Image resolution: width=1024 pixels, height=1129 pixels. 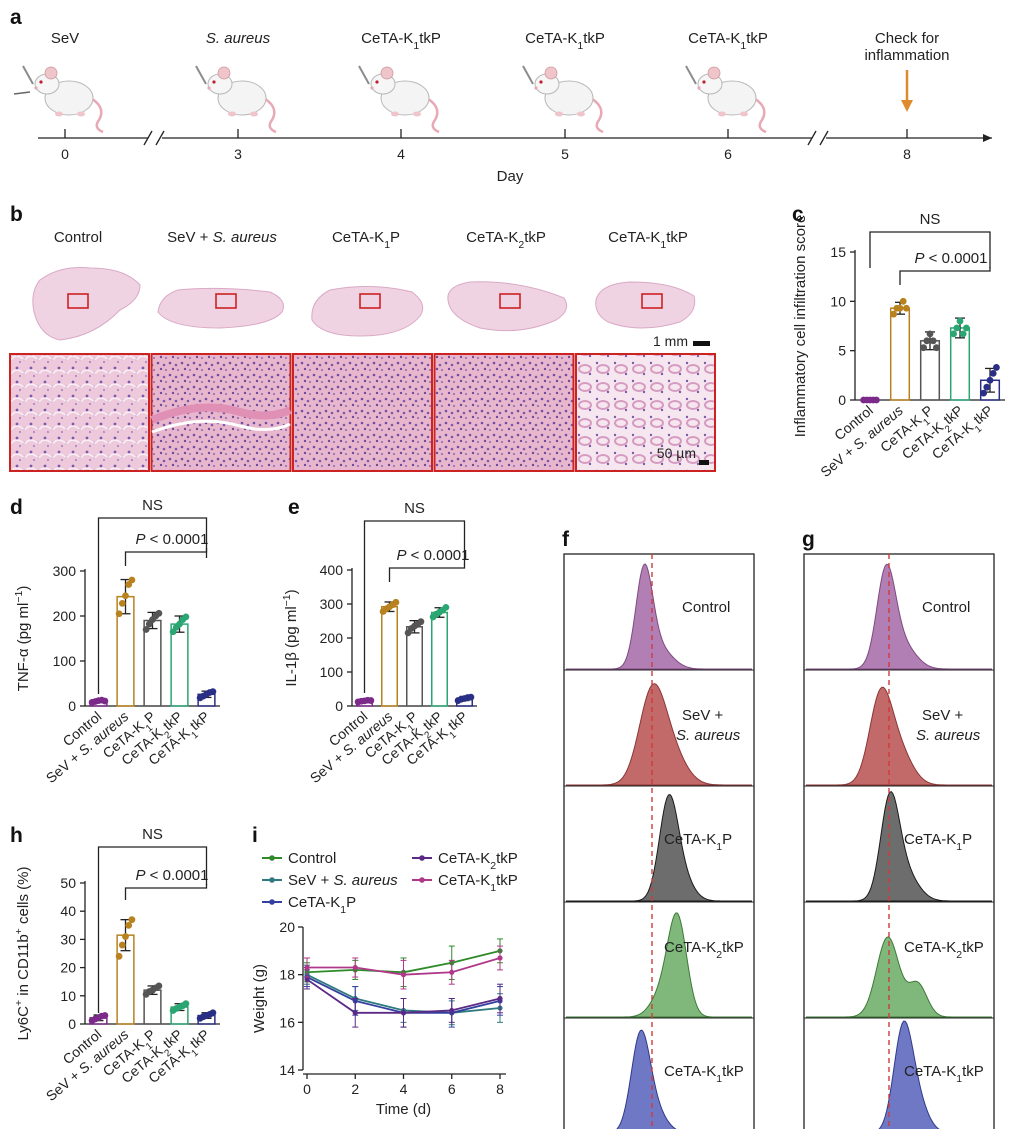 I want to click on x-tick-label: 8, so click(x=500, y=1089).